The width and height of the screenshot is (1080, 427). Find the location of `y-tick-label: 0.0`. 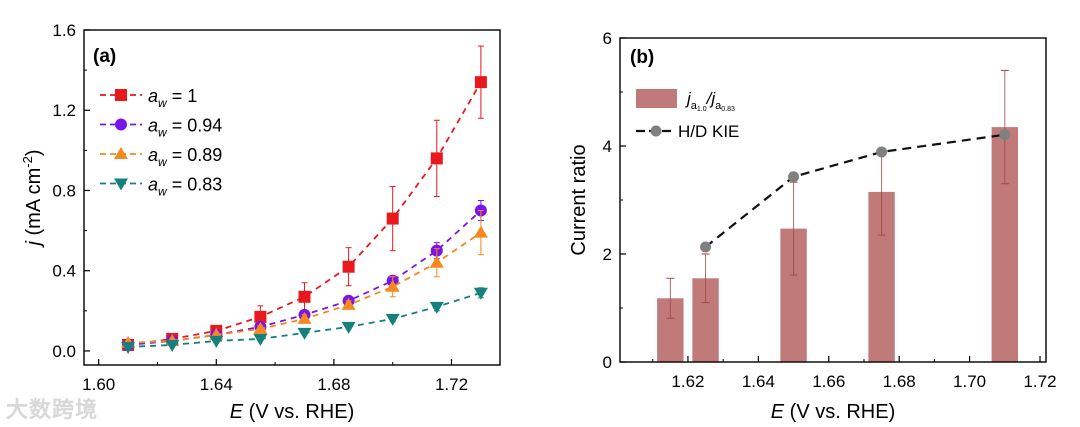

y-tick-label: 0.0 is located at coordinates (64, 351).